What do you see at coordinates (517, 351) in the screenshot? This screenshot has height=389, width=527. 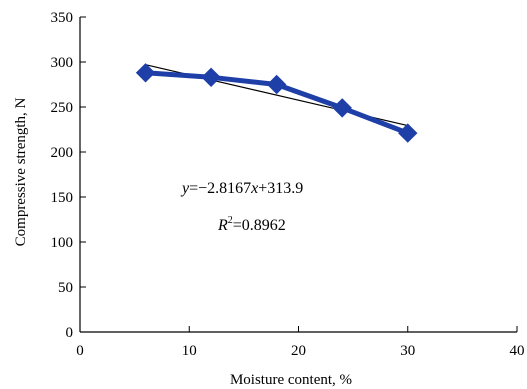 I see `x-tick-label: 40` at bounding box center [517, 351].